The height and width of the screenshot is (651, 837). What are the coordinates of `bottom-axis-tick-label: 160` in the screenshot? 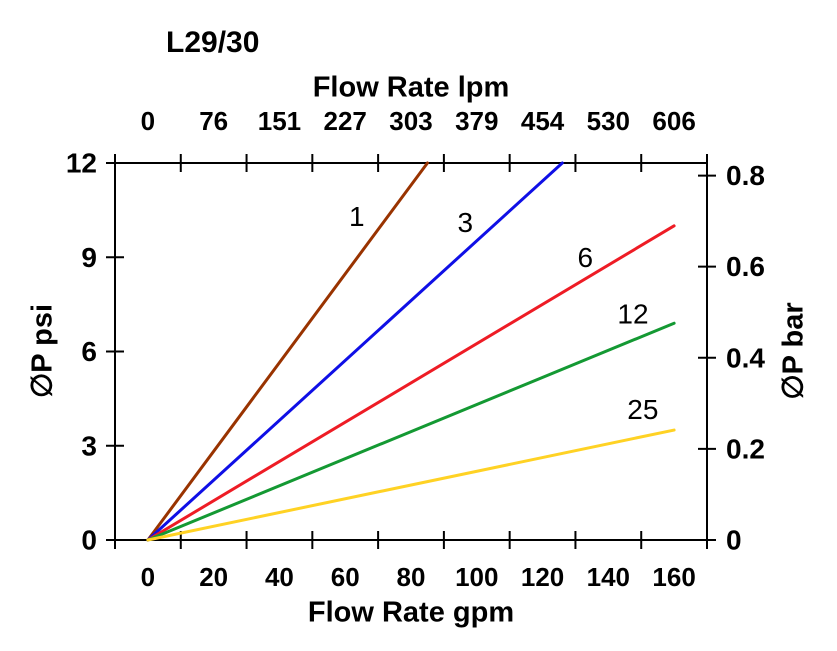 It's located at (673, 577).